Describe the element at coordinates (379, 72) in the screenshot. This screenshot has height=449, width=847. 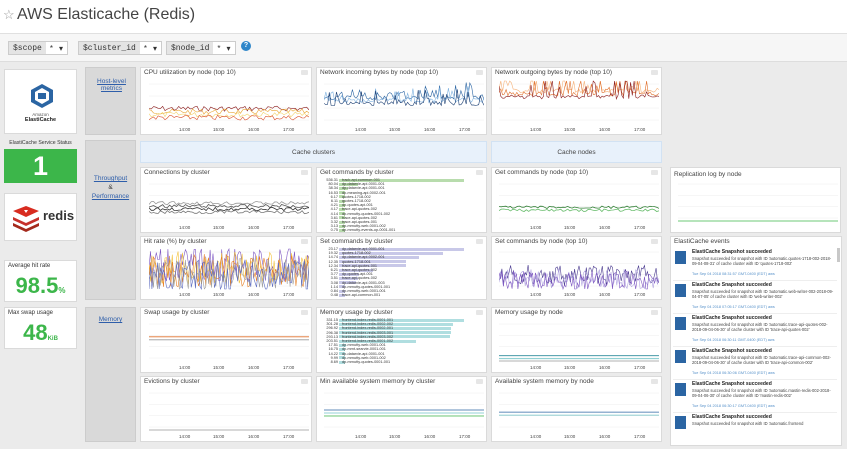
I see `panel-title: Network incoming bytes by node (top 10)` at that location.